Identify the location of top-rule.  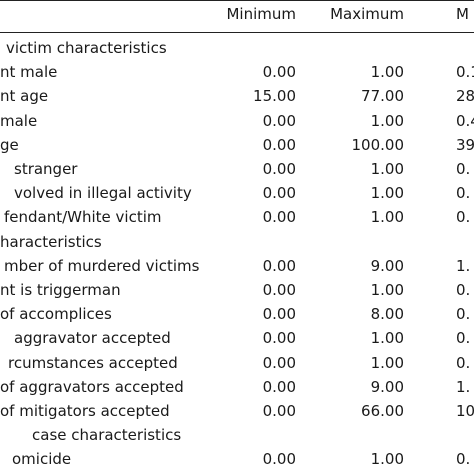
(237, 0).